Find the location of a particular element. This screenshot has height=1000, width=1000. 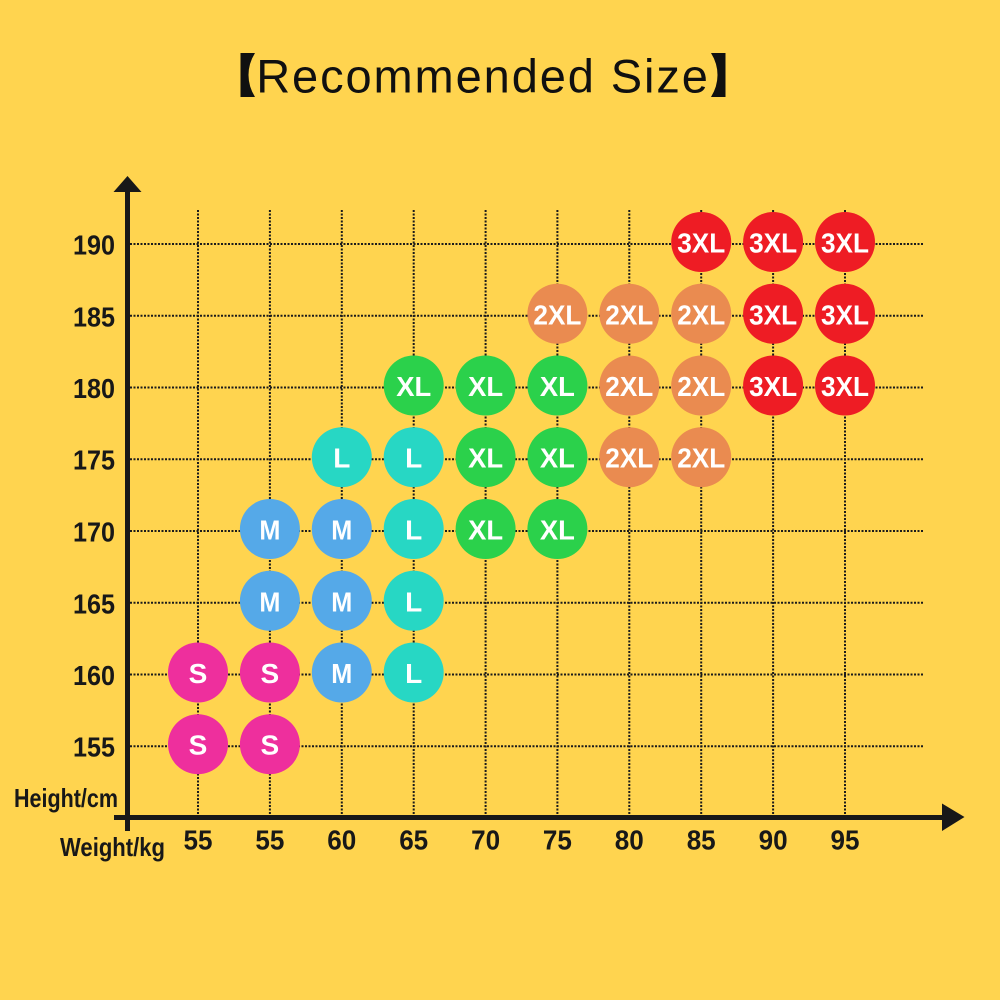

svg-text: 160 is located at coordinates (94, 675).